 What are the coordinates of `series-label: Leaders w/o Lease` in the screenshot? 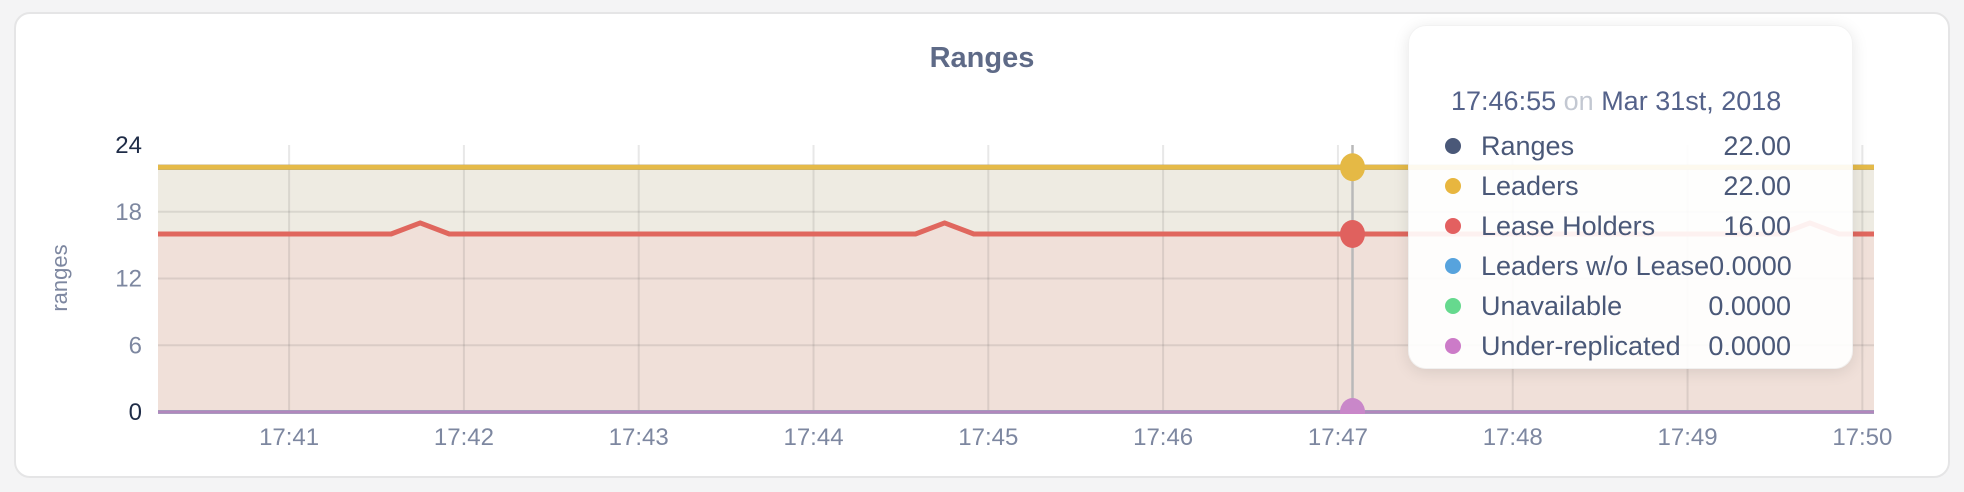 It's located at (1595, 265).